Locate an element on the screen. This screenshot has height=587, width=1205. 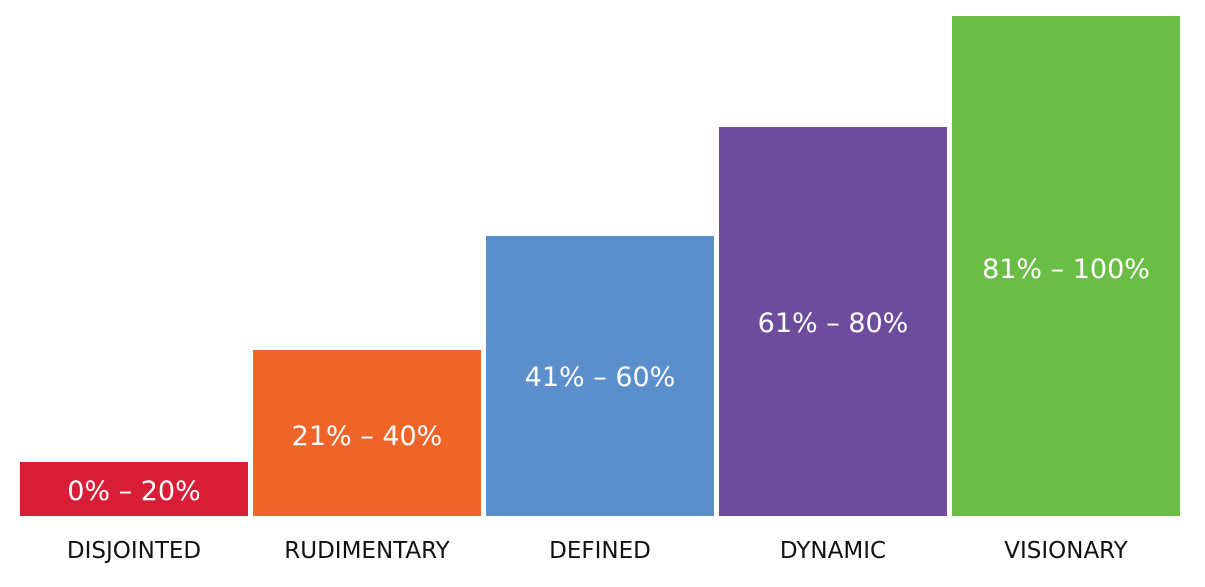
bar-value-label-defined: 41% – 60% is located at coordinates (600, 377).